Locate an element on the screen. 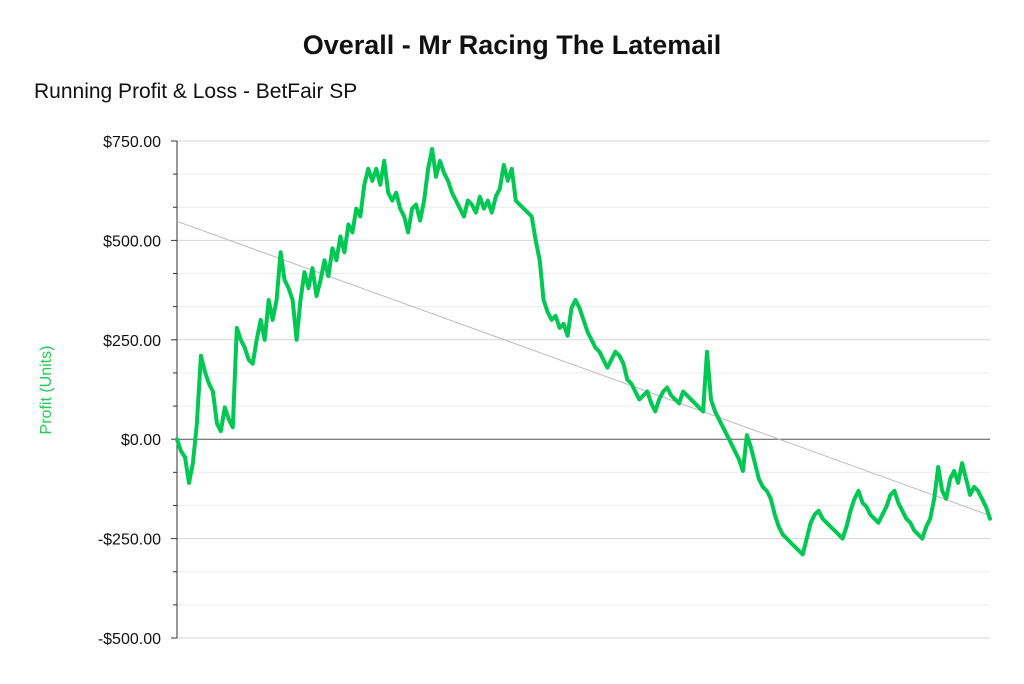  y-tick-label: $250.00 is located at coordinates (132, 341).